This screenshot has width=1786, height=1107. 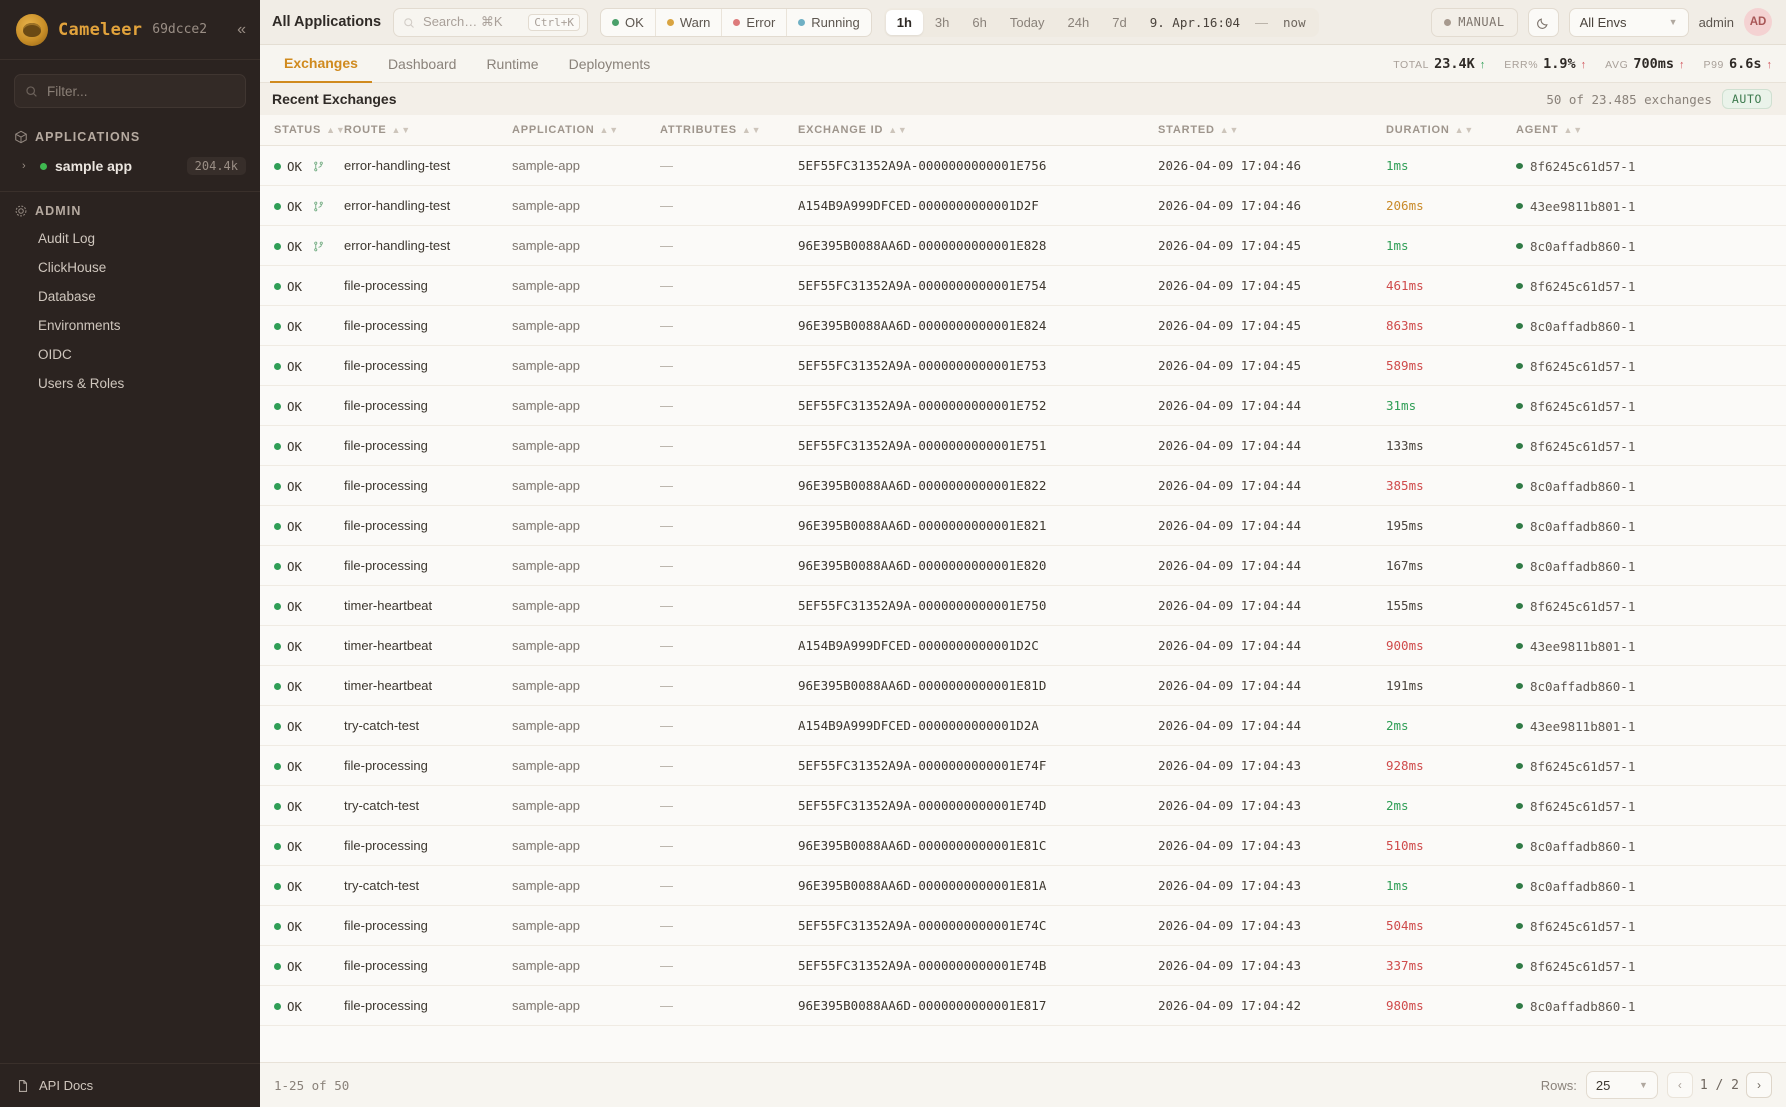 I want to click on tab-deployments: Deployments, so click(x=609, y=64).